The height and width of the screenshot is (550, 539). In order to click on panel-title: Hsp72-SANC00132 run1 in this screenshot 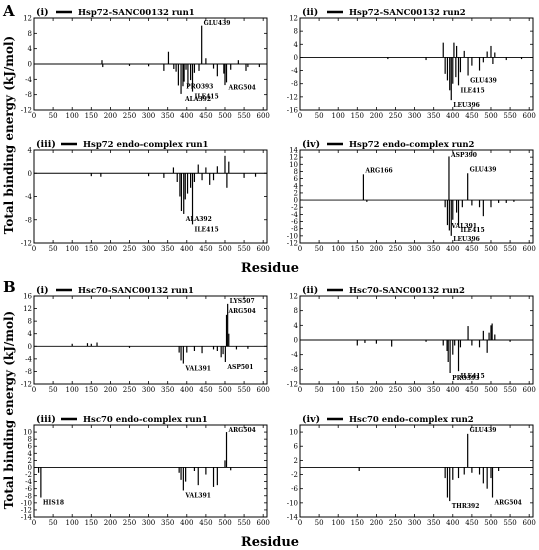, I will do `click(136, 13)`.